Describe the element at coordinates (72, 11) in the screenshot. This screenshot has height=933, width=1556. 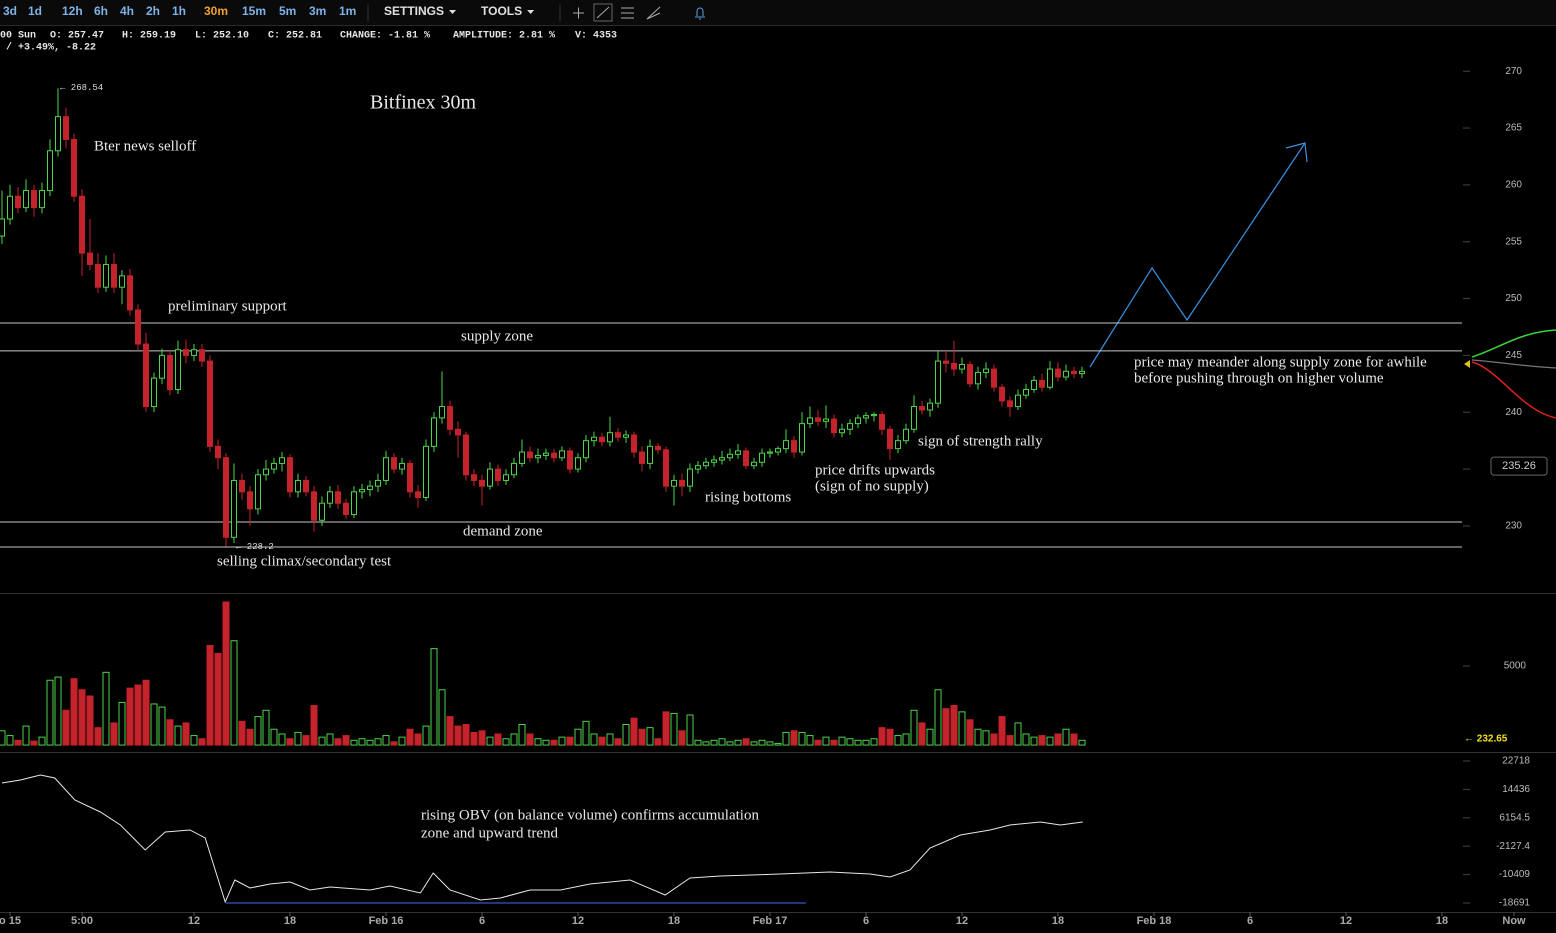
I see `interval-button: 12h` at that location.